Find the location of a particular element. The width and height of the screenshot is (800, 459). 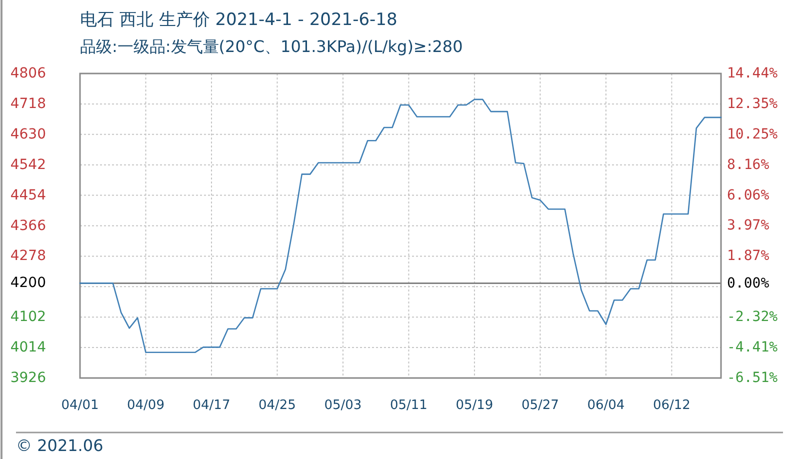

ytick: 4102 is located at coordinates (28, 317).